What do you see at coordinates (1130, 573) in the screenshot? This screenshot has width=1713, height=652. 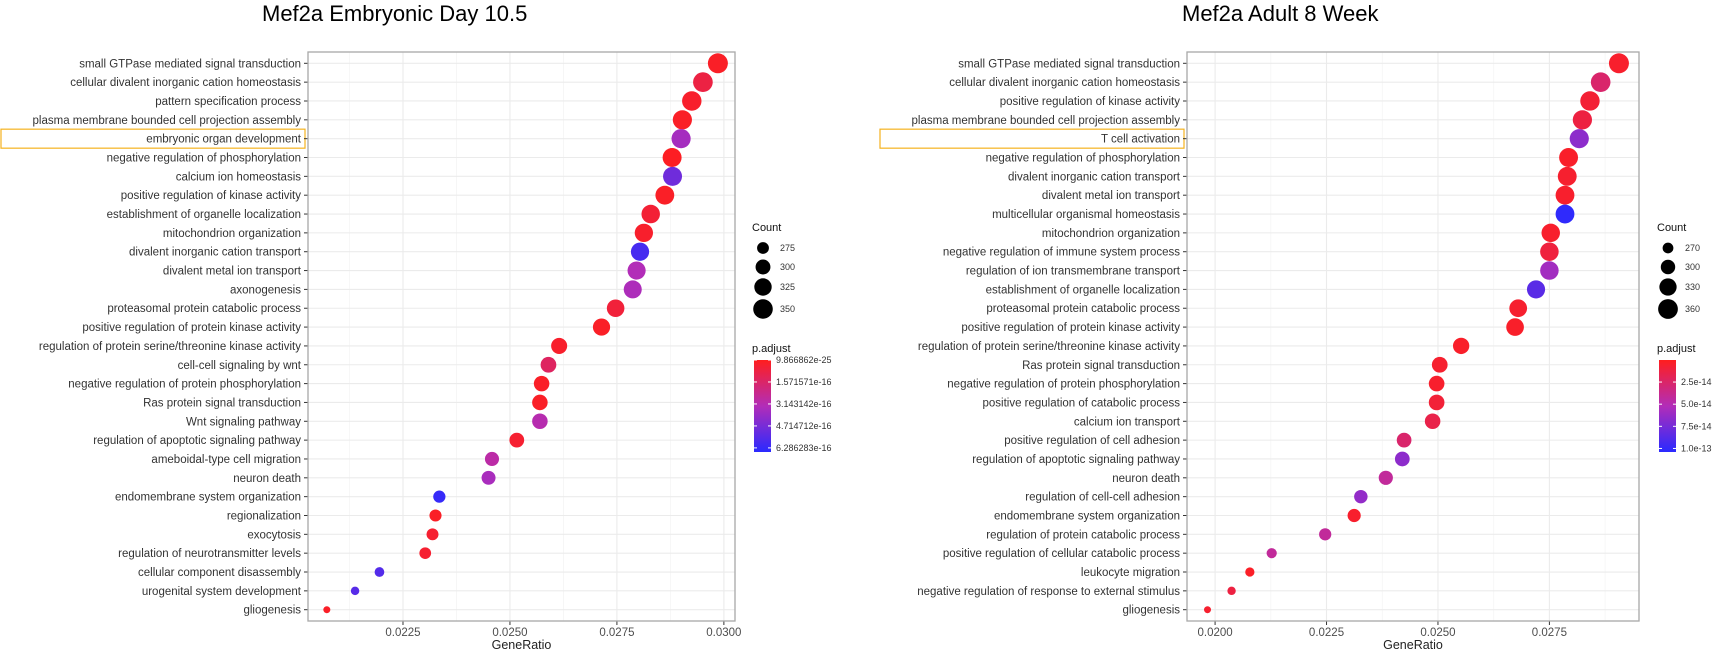 I see `category-label: leukocyte migration` at bounding box center [1130, 573].